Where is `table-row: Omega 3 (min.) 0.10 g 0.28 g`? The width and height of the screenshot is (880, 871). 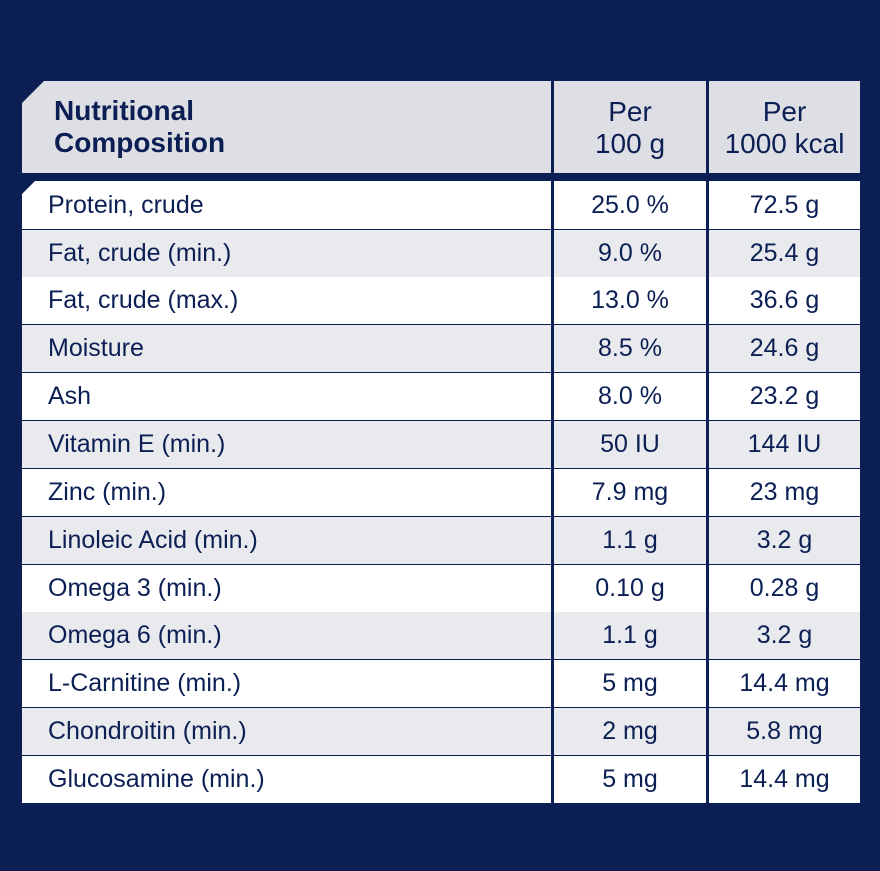 table-row: Omega 3 (min.) 0.10 g 0.28 g is located at coordinates (441, 588).